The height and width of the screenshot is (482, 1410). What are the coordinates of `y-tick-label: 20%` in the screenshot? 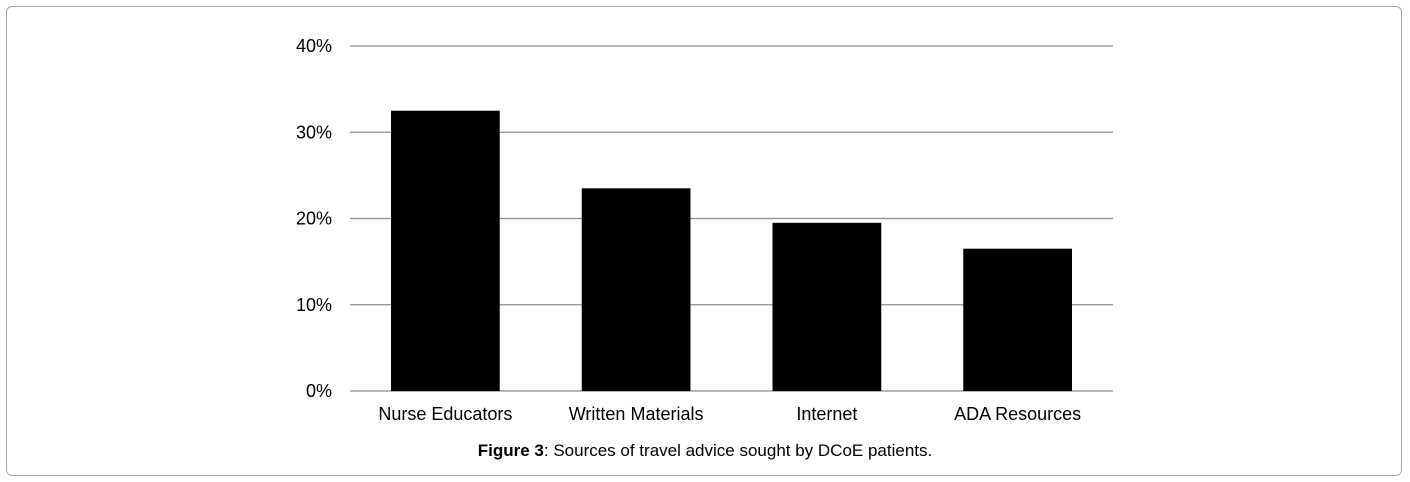 It's located at (314, 219).